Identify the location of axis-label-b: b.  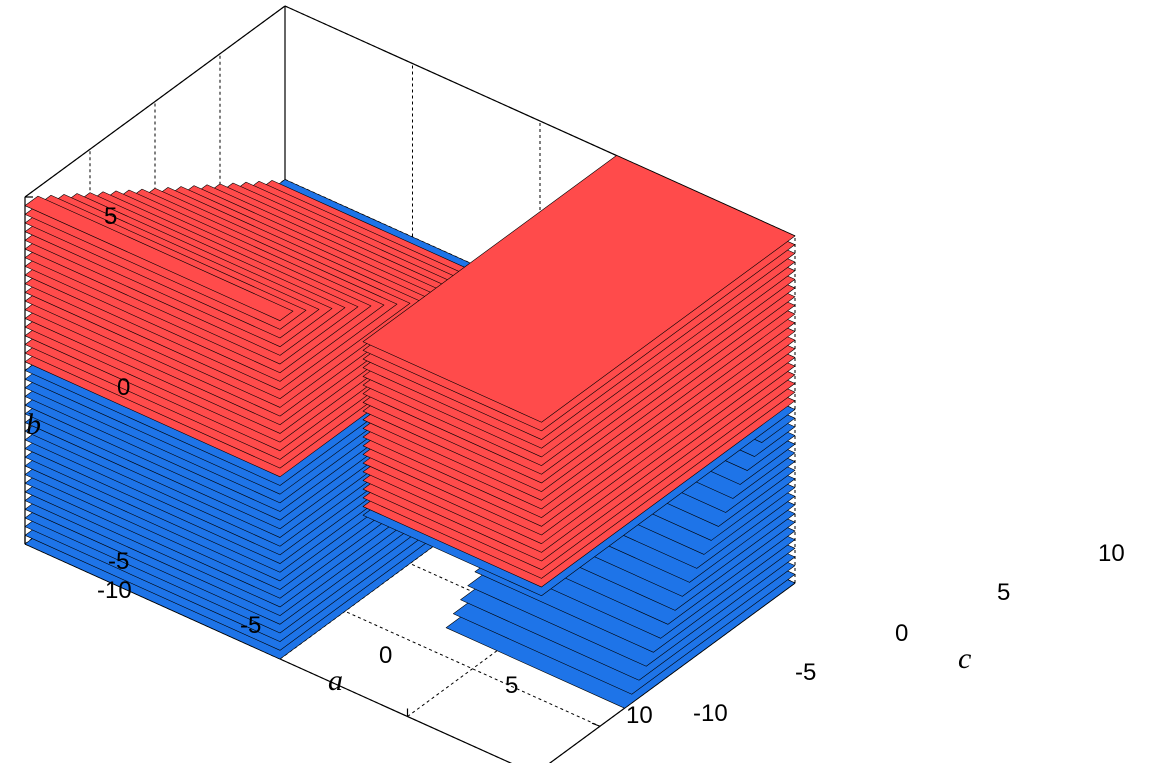
(33, 424).